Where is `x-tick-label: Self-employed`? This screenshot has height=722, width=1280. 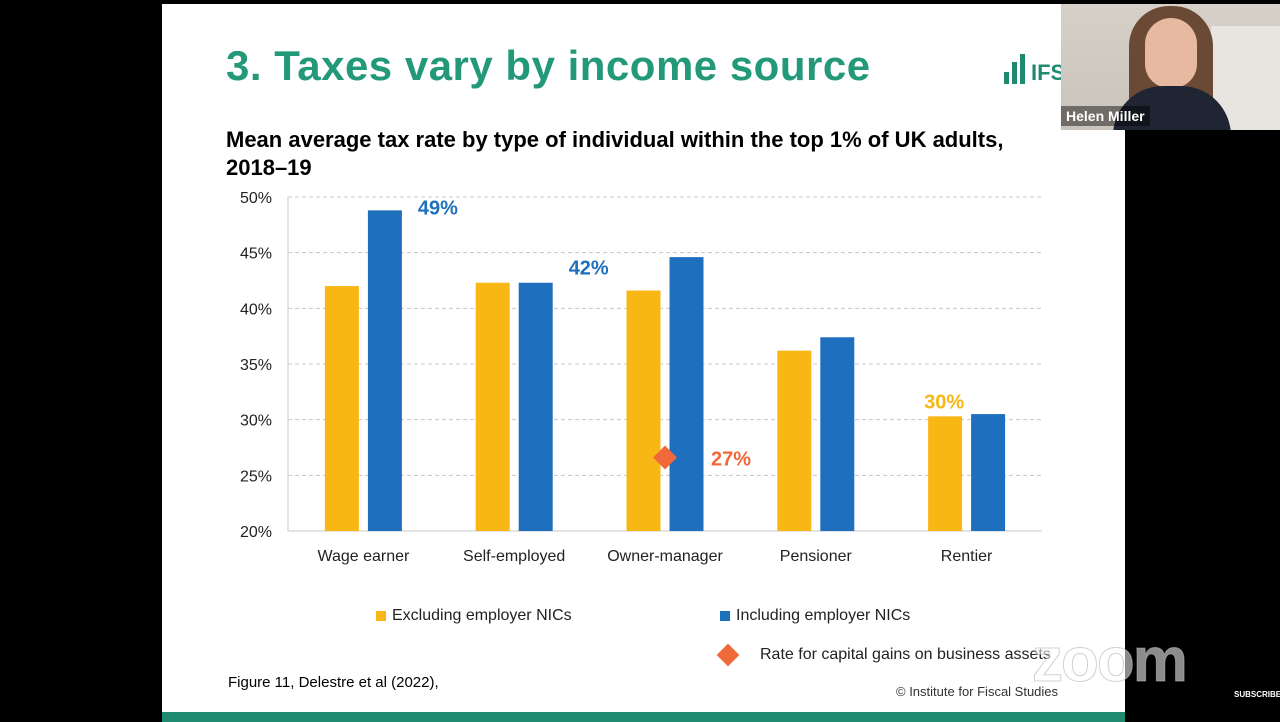 x-tick-label: Self-employed is located at coordinates (514, 556).